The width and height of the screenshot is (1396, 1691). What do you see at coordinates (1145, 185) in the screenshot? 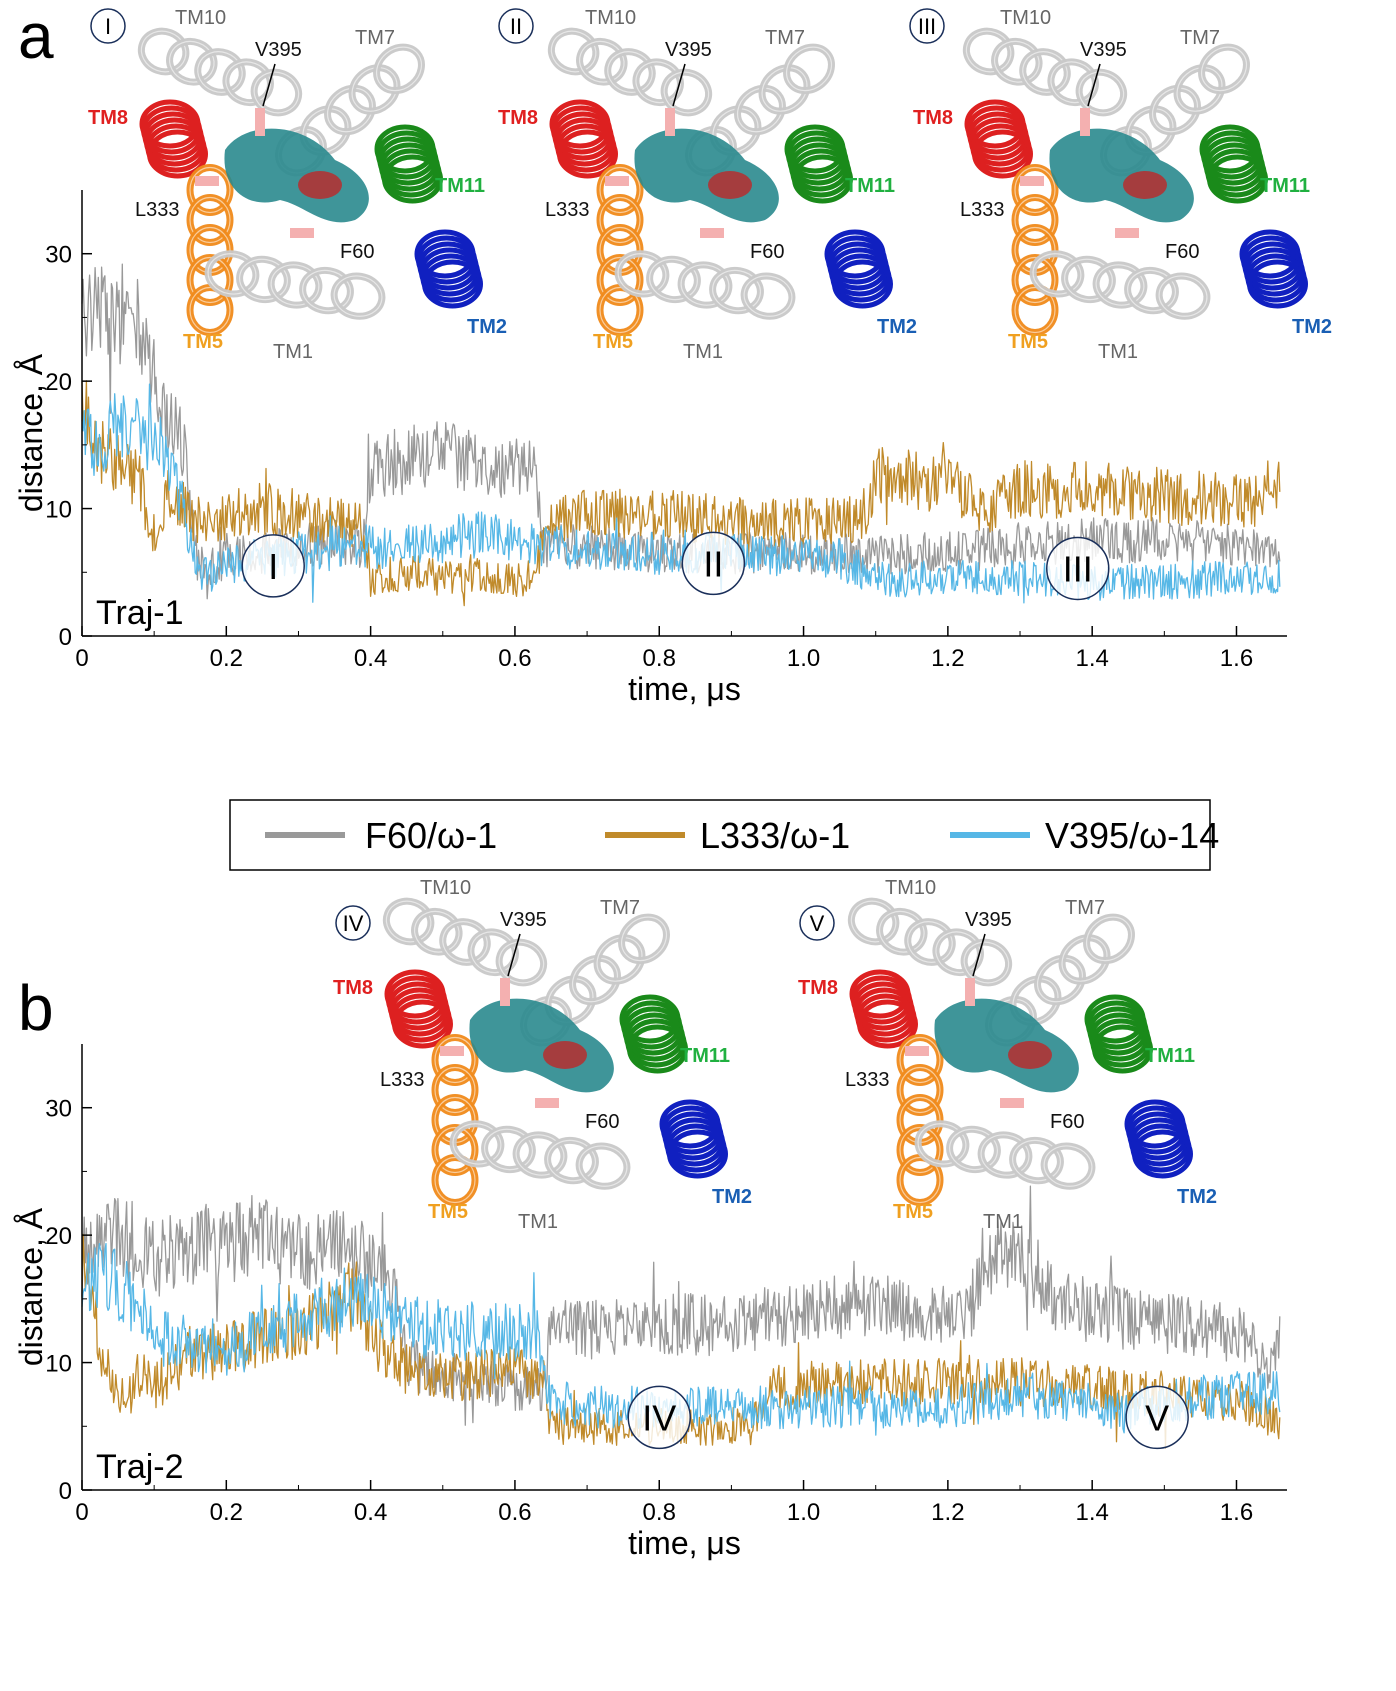
I see `ligand-polar-region` at bounding box center [1145, 185].